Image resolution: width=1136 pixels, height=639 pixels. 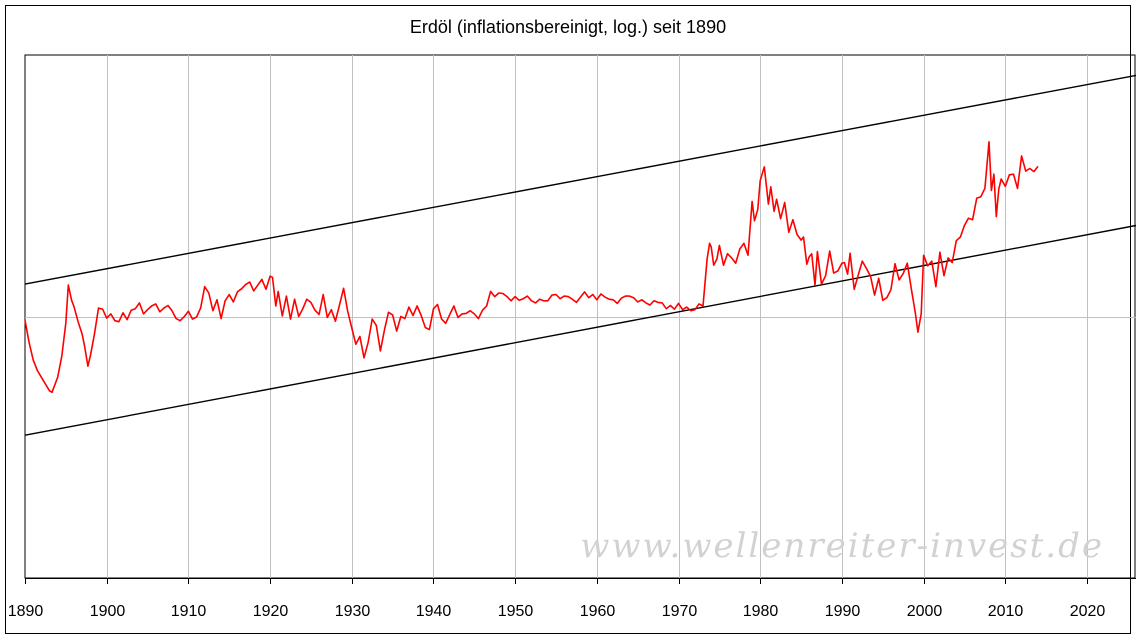 I want to click on x-tick-label: 1930, so click(x=353, y=611).